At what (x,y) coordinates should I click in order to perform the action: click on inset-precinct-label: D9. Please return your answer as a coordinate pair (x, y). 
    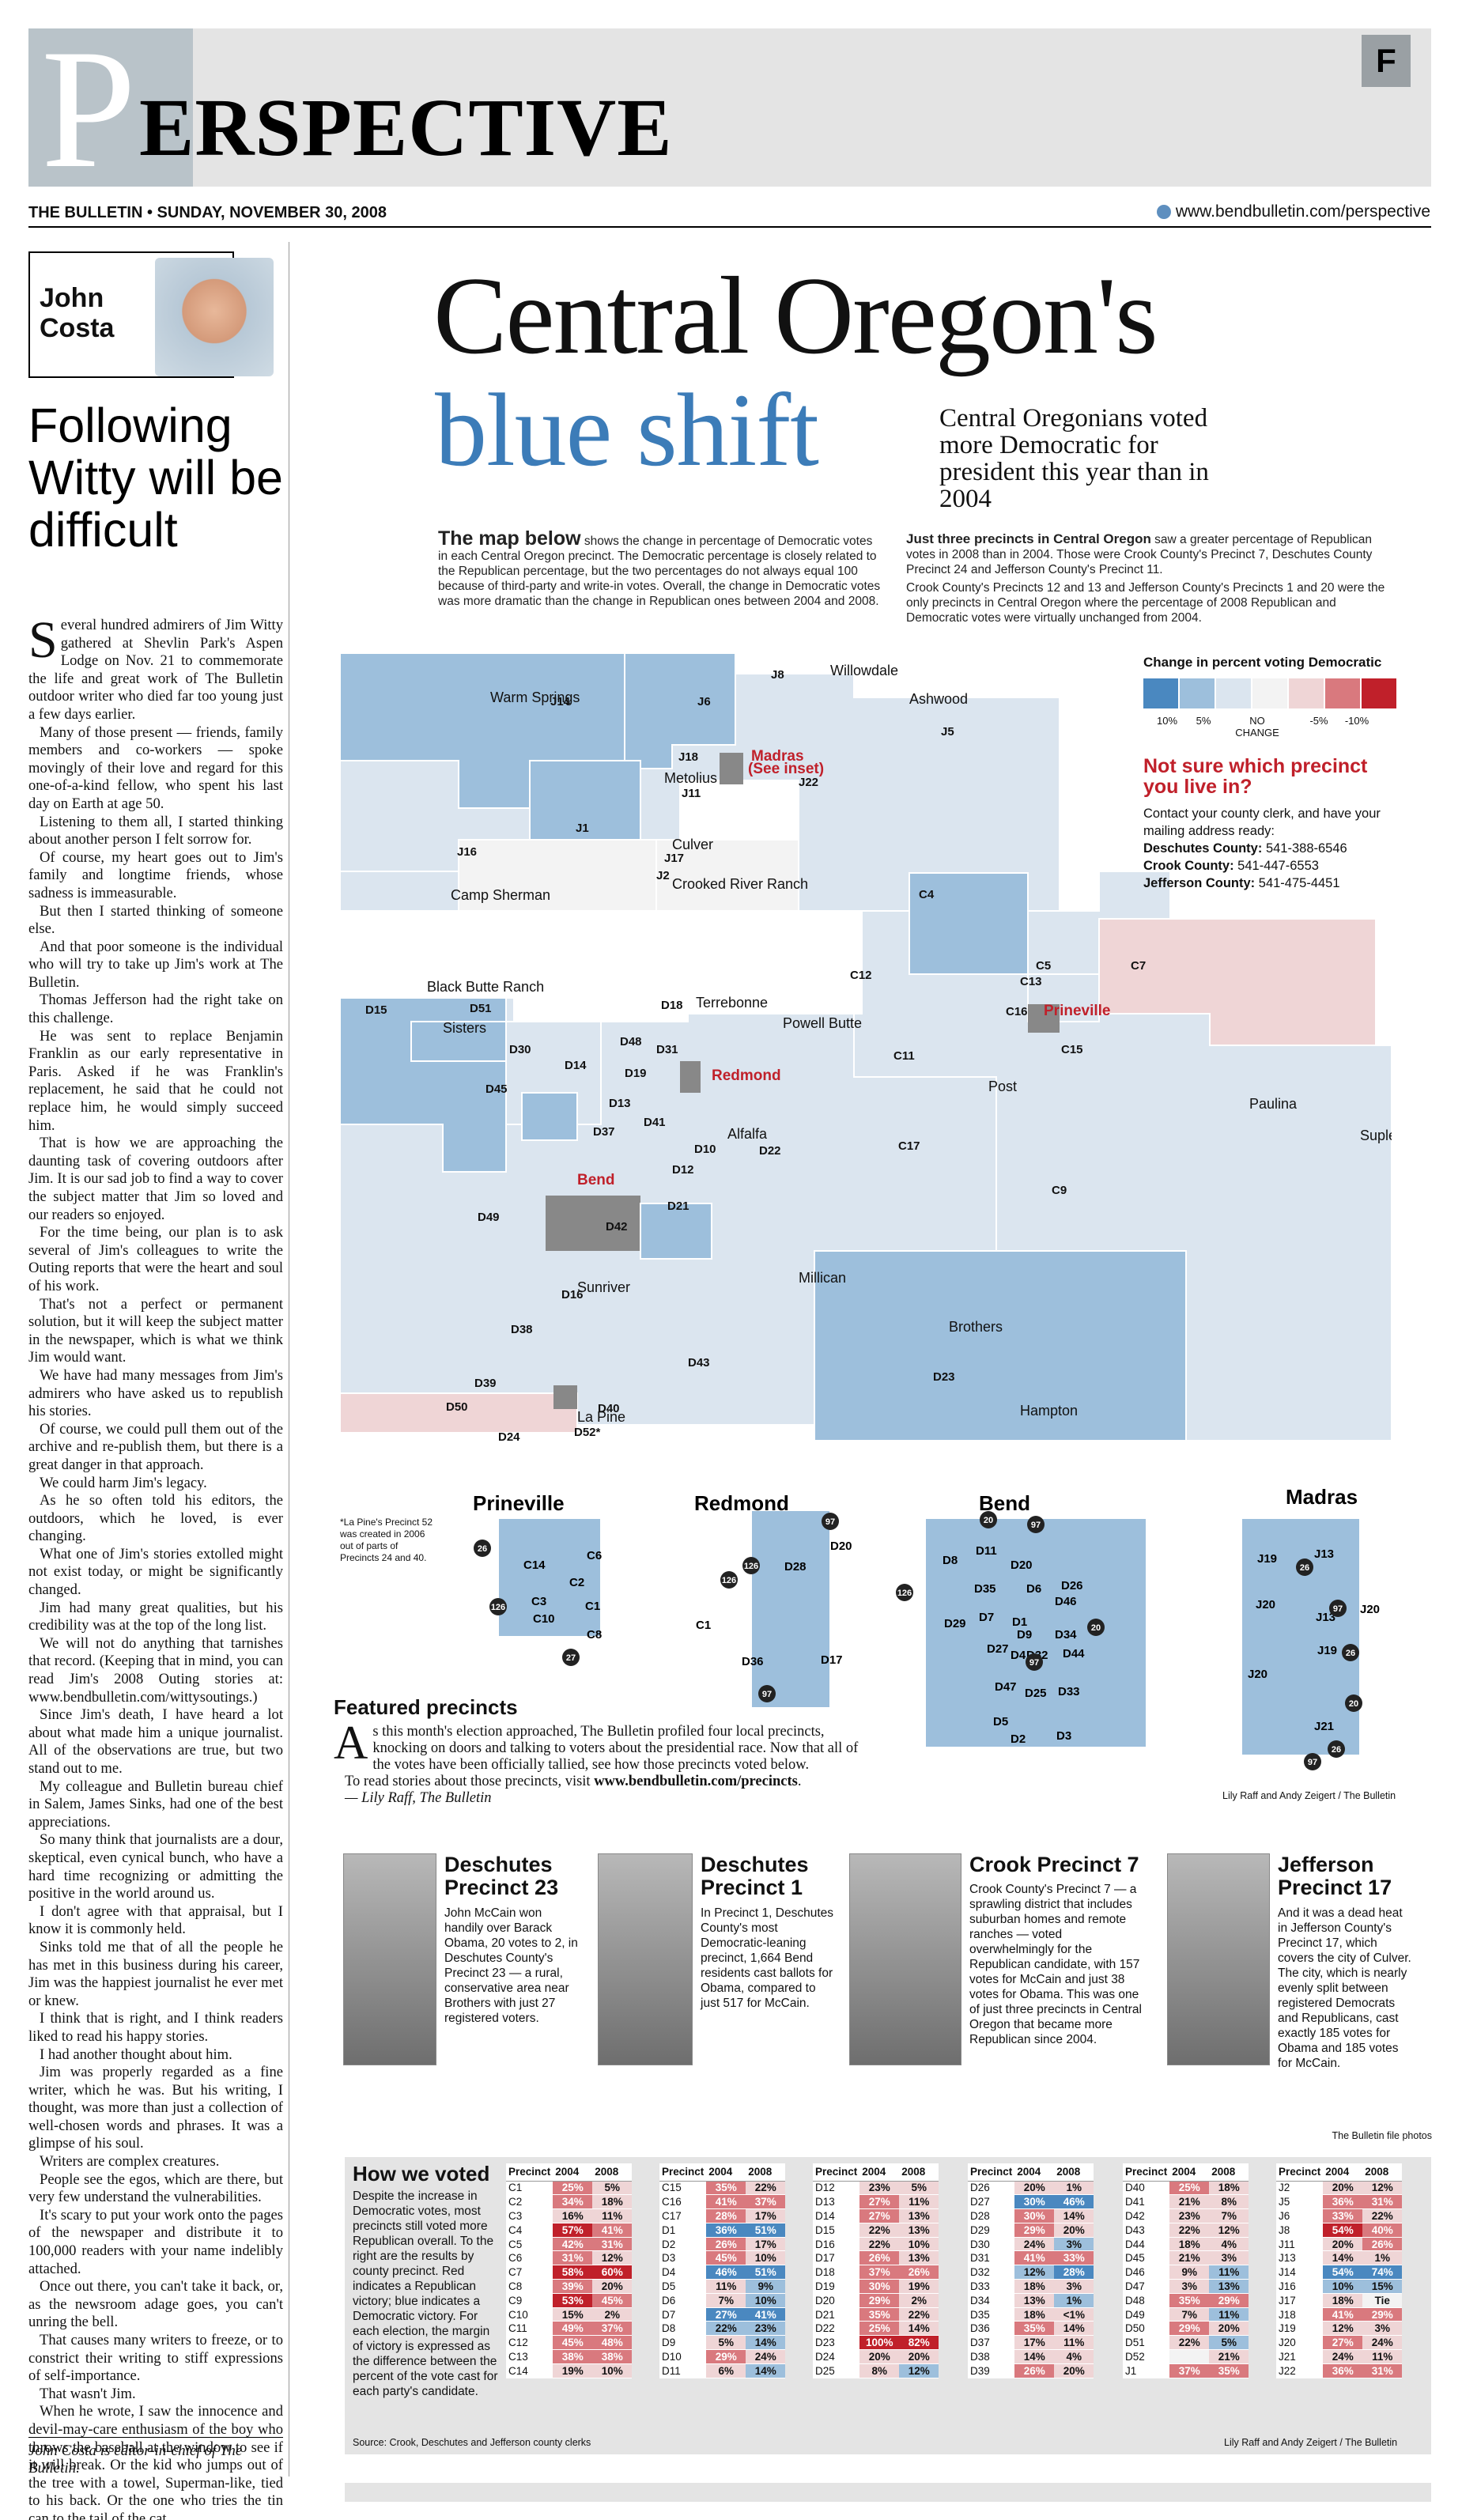
    Looking at the image, I should click on (1024, 1635).